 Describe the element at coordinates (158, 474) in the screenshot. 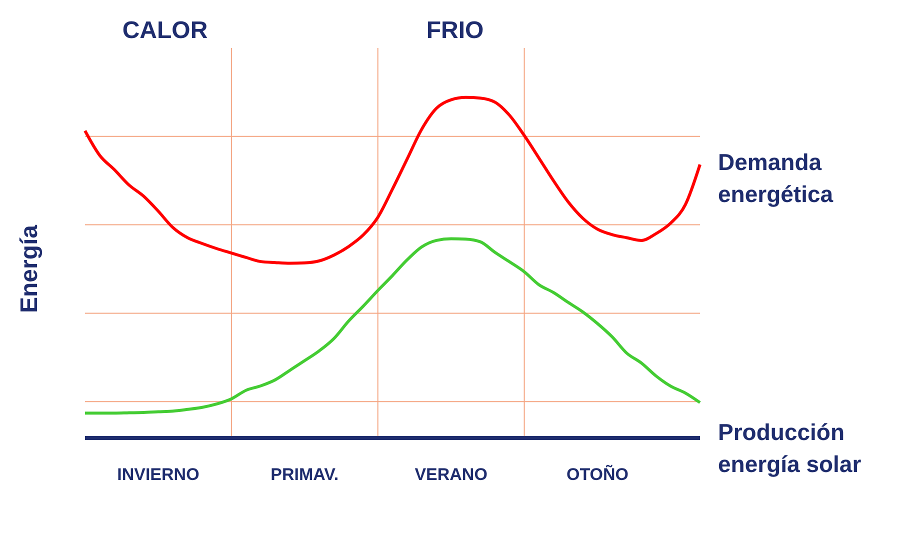

I see `x-tick-label: INVIERNO` at that location.